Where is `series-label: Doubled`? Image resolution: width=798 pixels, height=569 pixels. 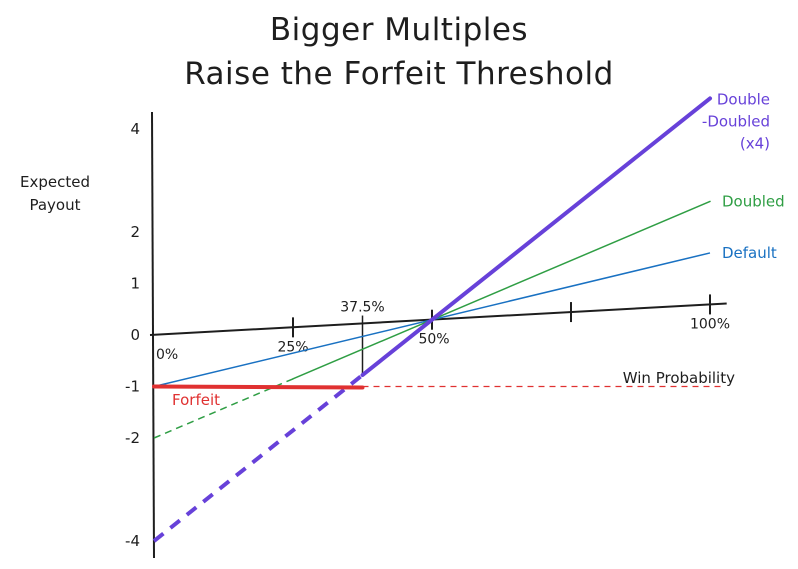
series-label: Doubled is located at coordinates (753, 201).